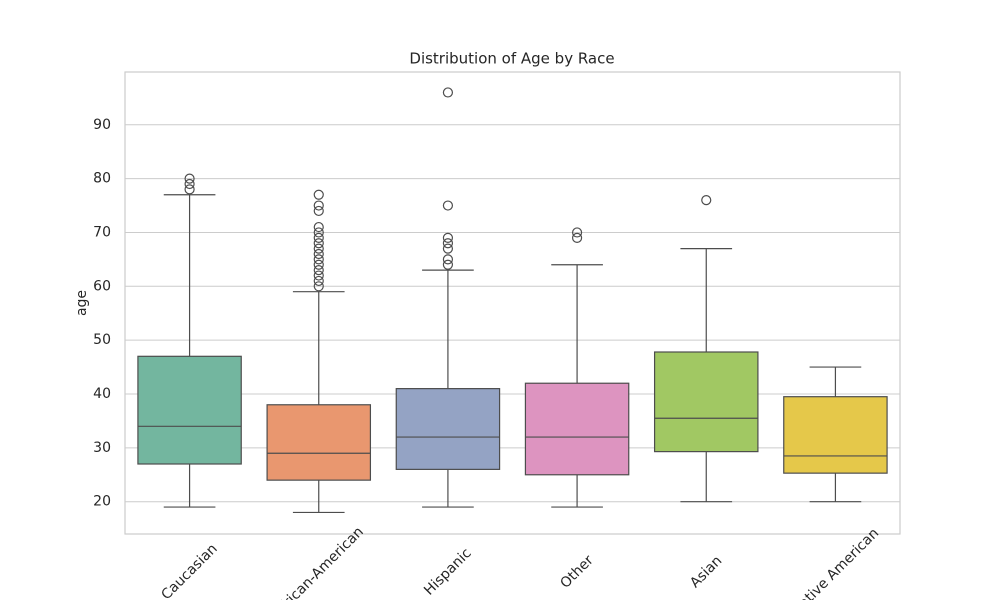 This screenshot has width=1000, height=604. What do you see at coordinates (102, 394) in the screenshot?
I see `y-tick-label: 40` at bounding box center [102, 394].